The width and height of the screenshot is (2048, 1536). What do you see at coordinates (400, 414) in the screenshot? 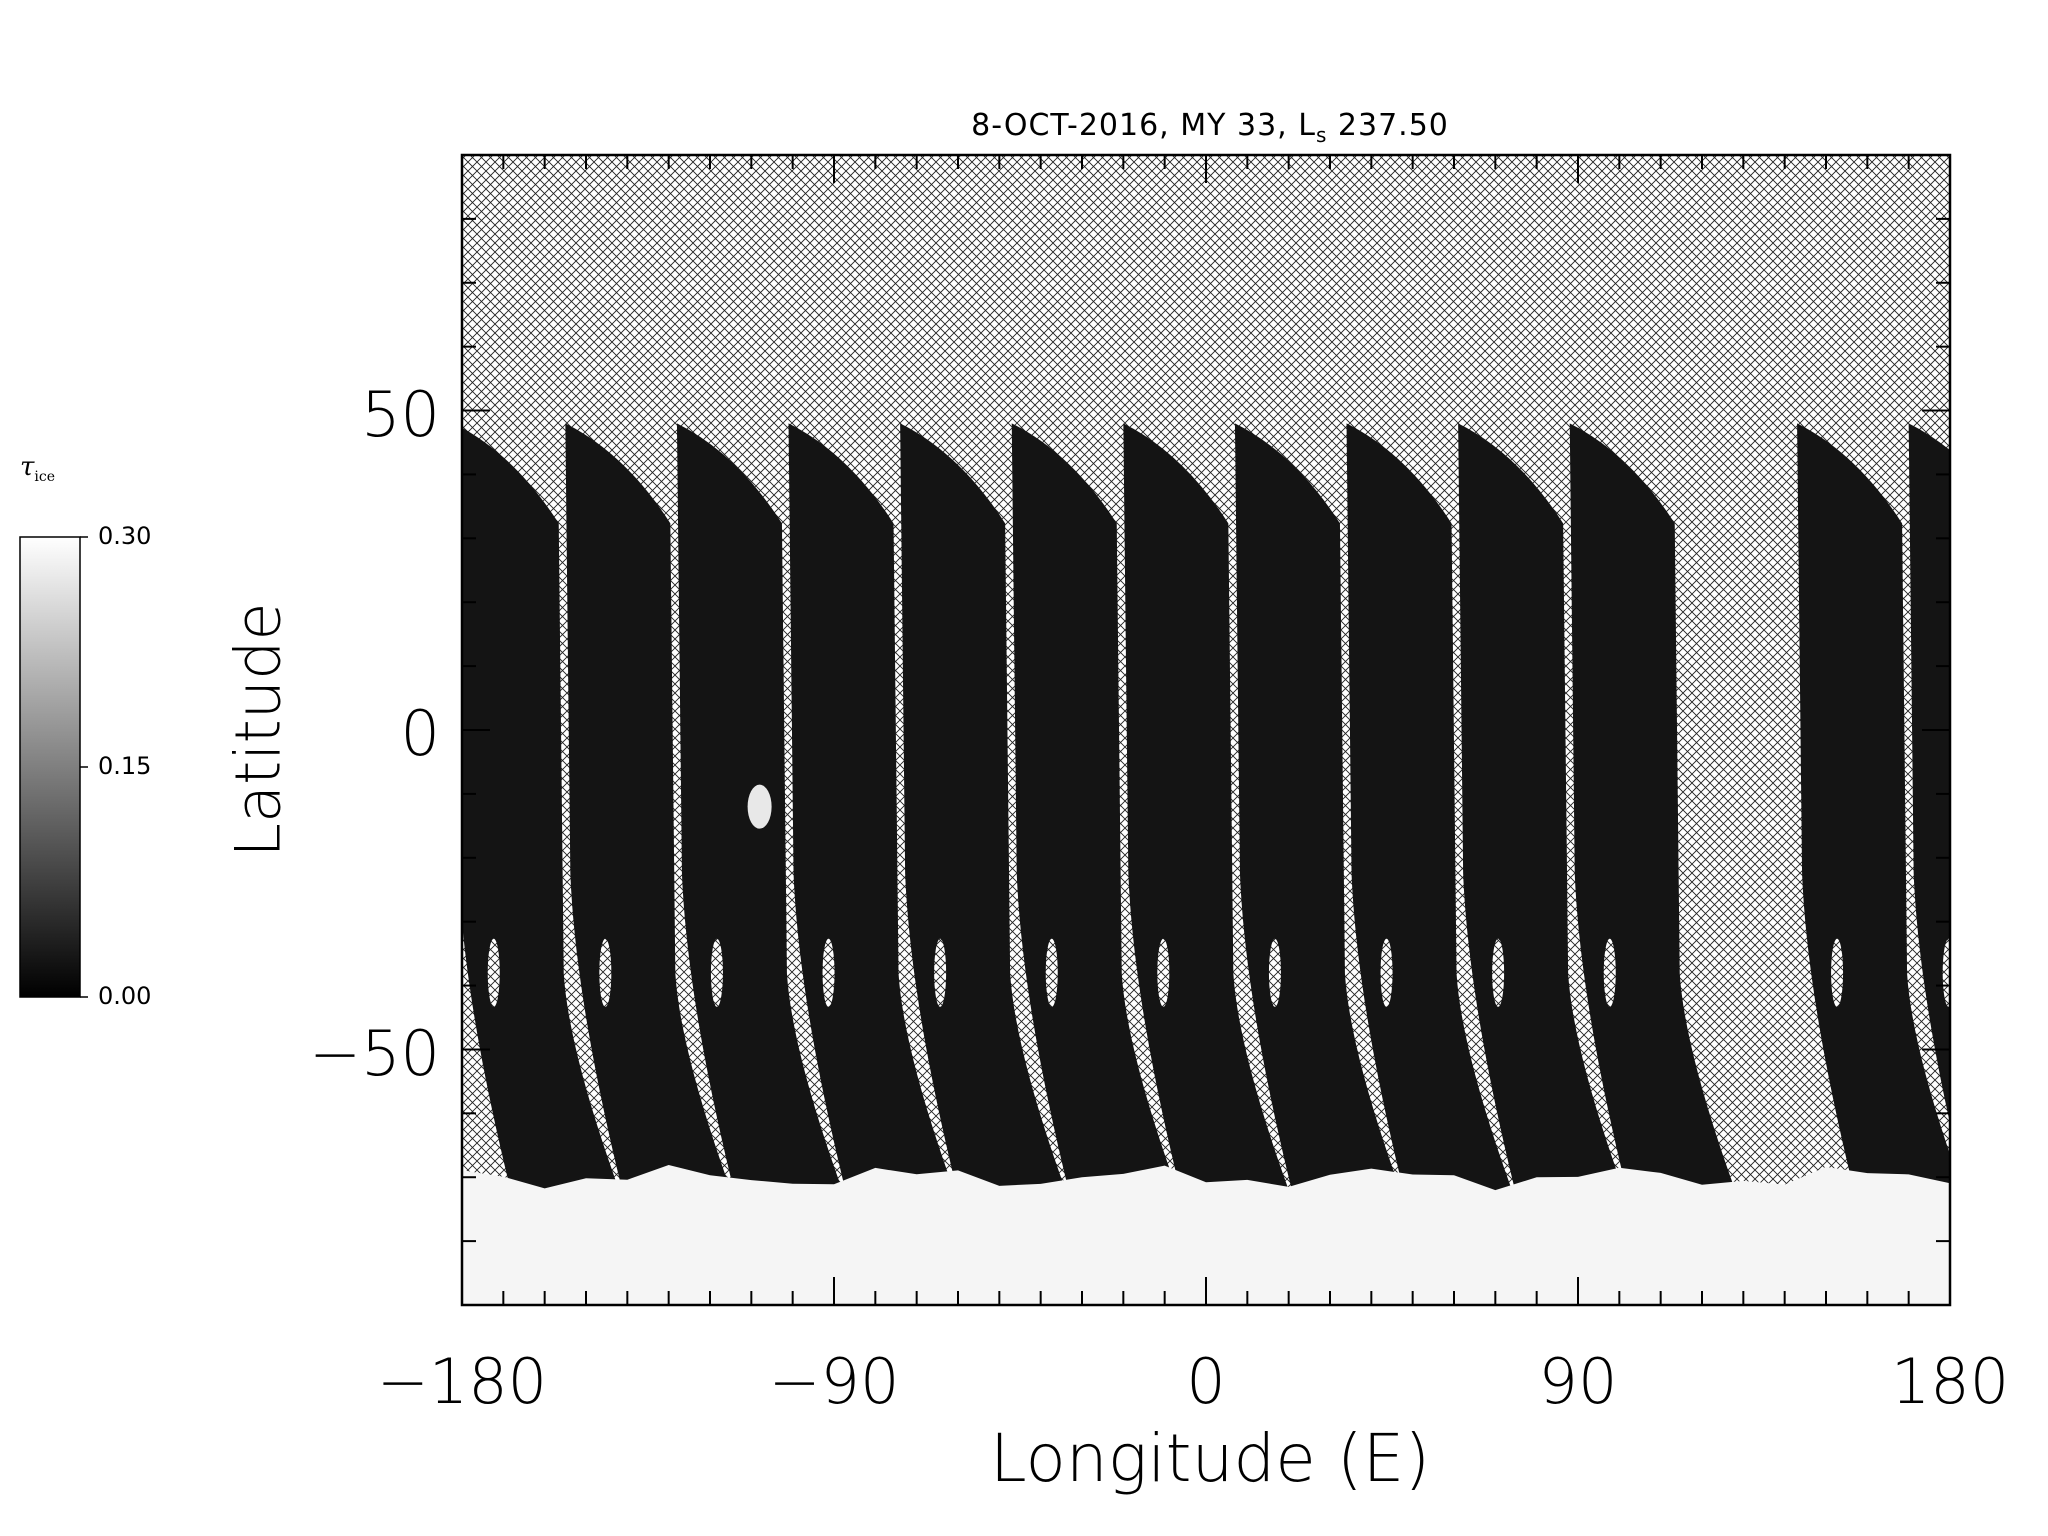
I see `y-tick-label: 50` at bounding box center [400, 414].